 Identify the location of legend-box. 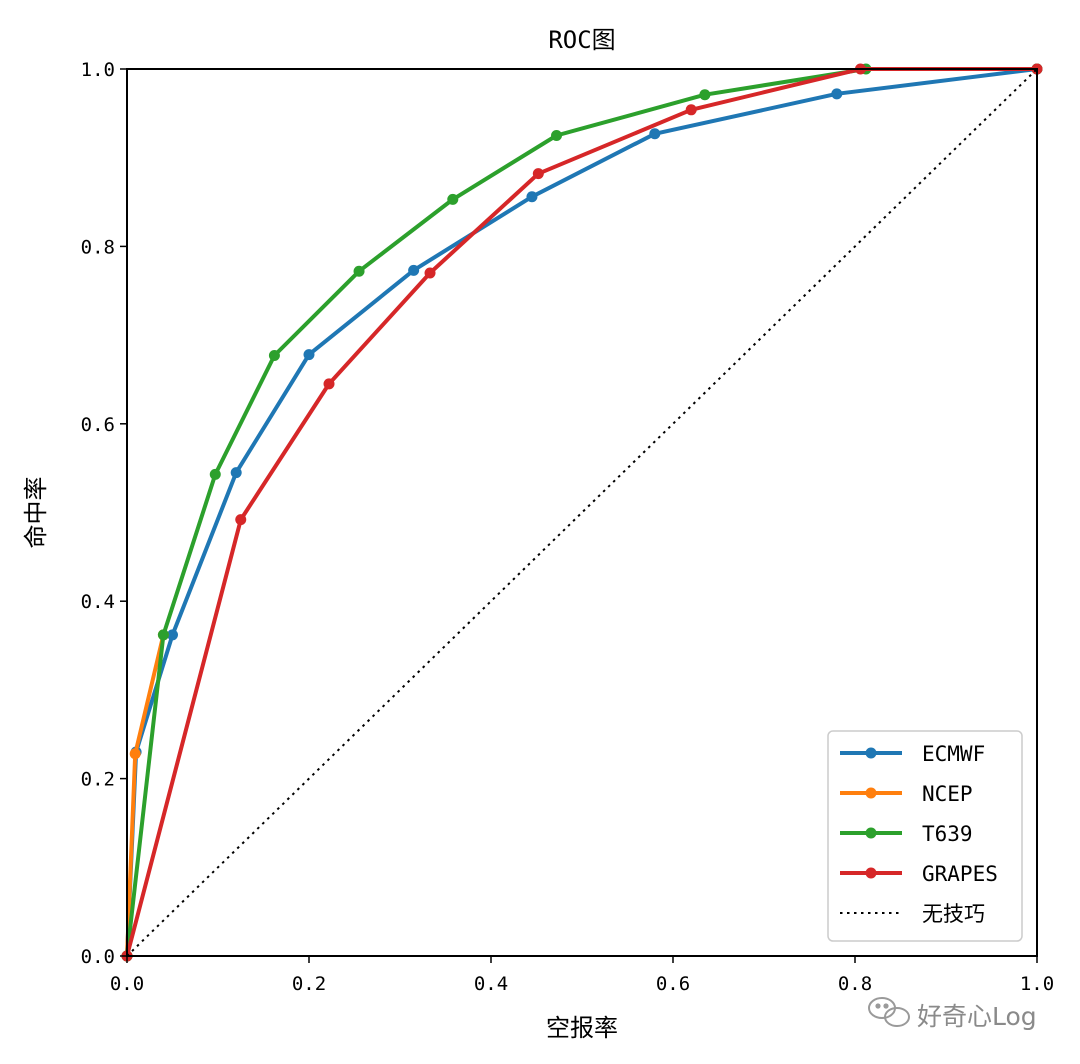
(925, 836).